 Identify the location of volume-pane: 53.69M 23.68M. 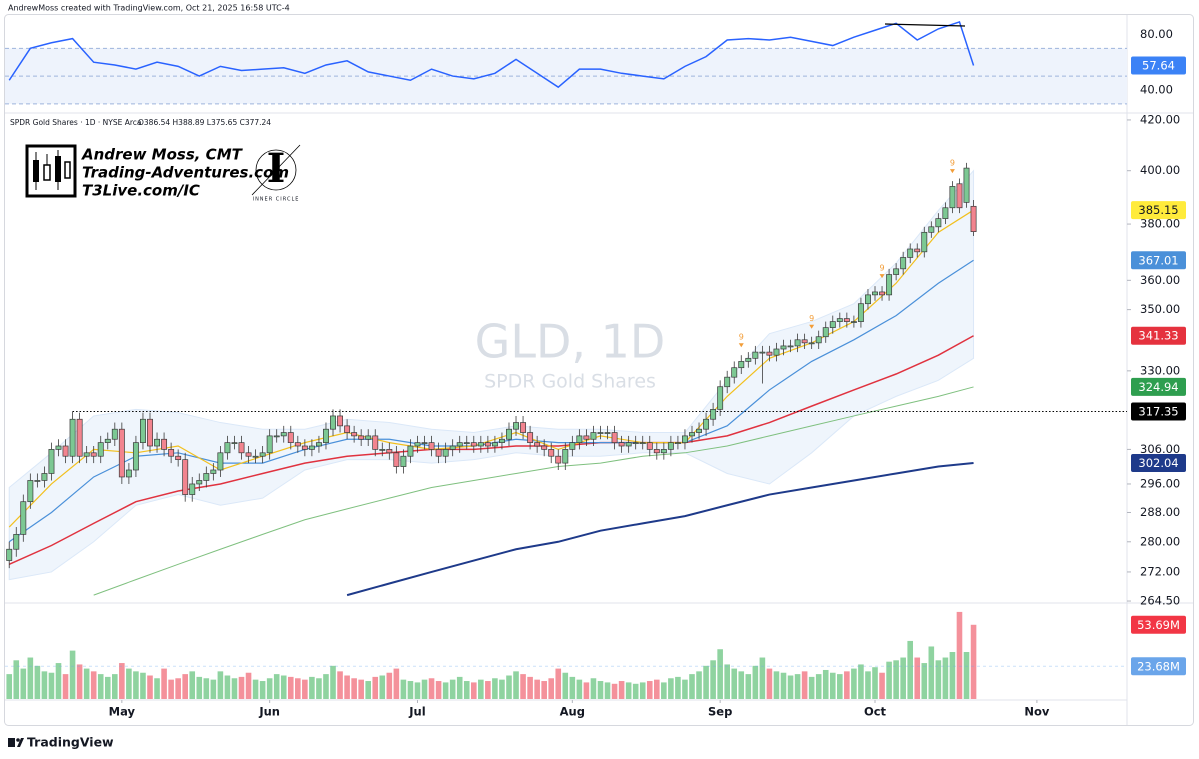
(595, 655).